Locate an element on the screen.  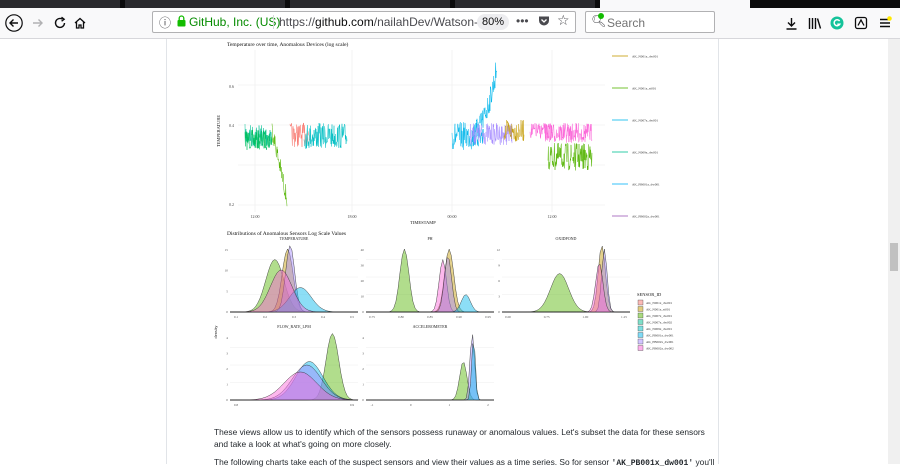
fig1-legend-label: AK_PB002x_dw001 is located at coordinates (646, 217).